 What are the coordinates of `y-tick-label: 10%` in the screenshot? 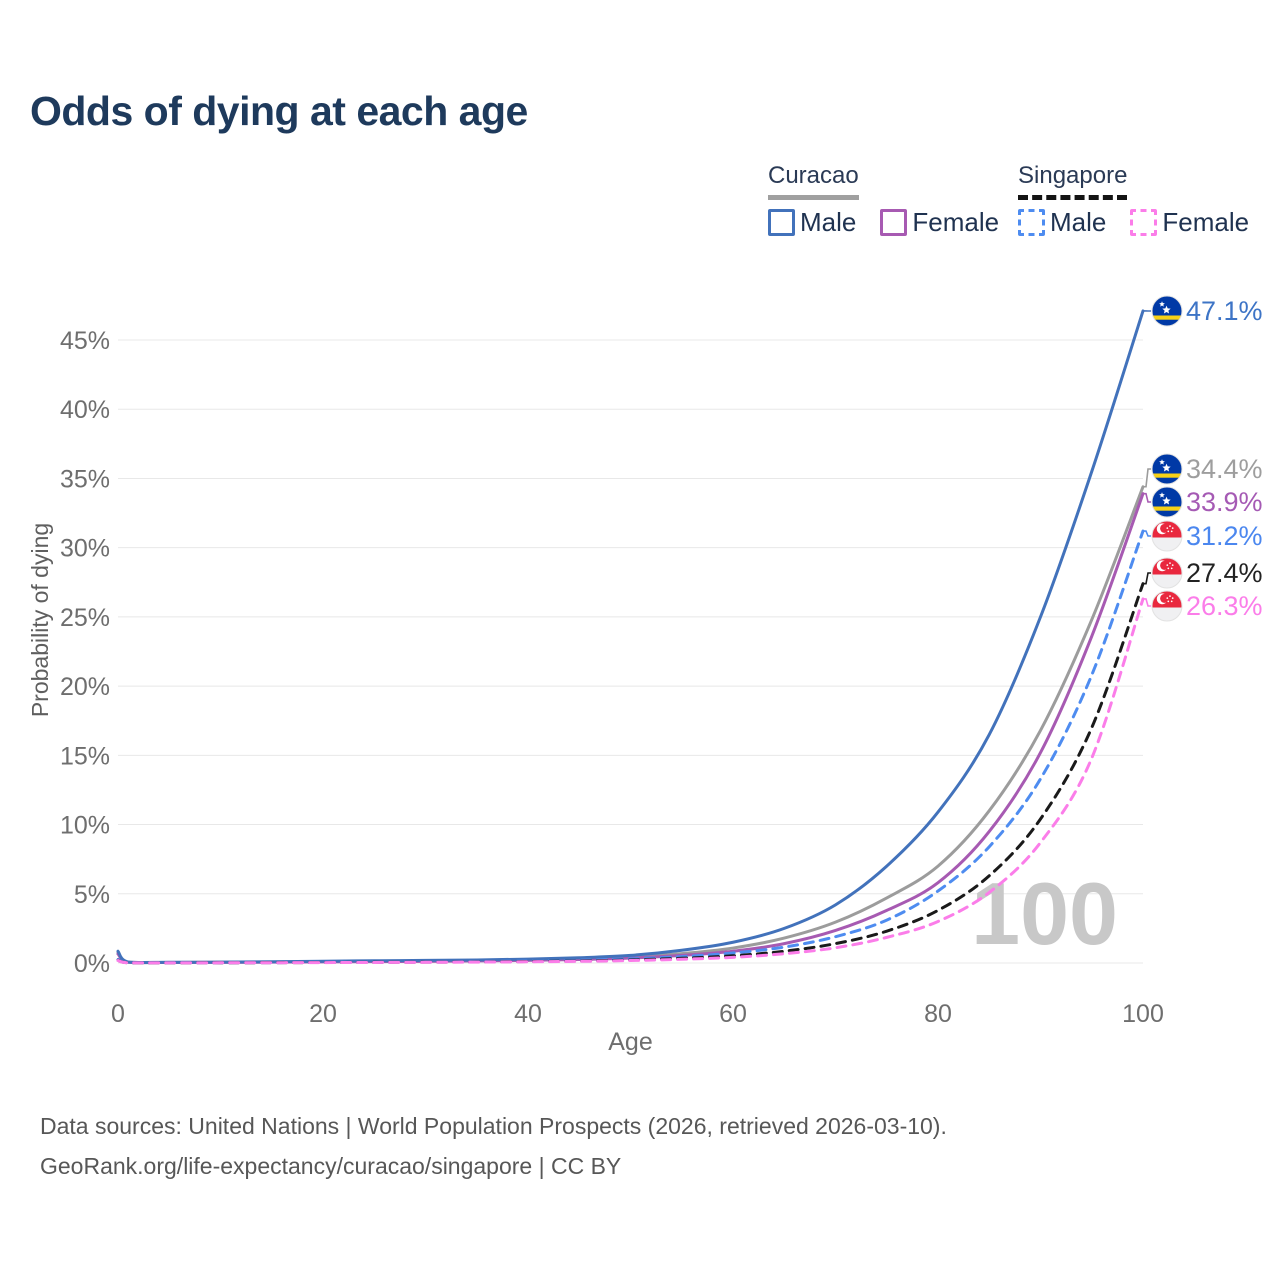 It's located at (85, 826).